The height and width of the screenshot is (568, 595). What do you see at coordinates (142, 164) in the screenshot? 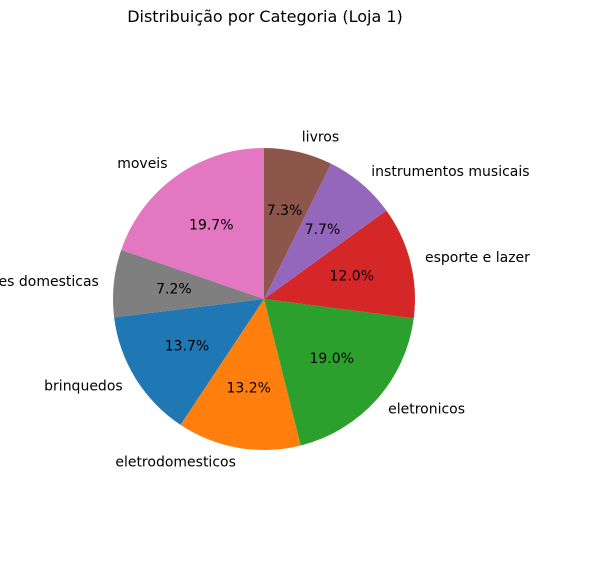
I see `category-label-moveis: moveis` at bounding box center [142, 164].